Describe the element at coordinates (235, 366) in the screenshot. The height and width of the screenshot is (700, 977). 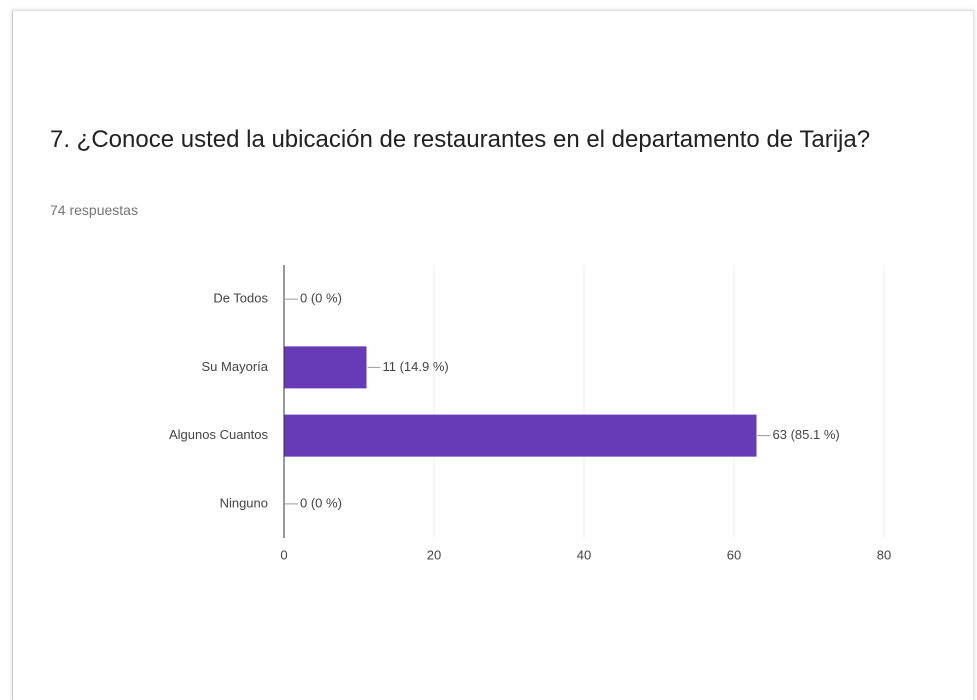
I see `y-tick-label: Su Mayoría` at that location.